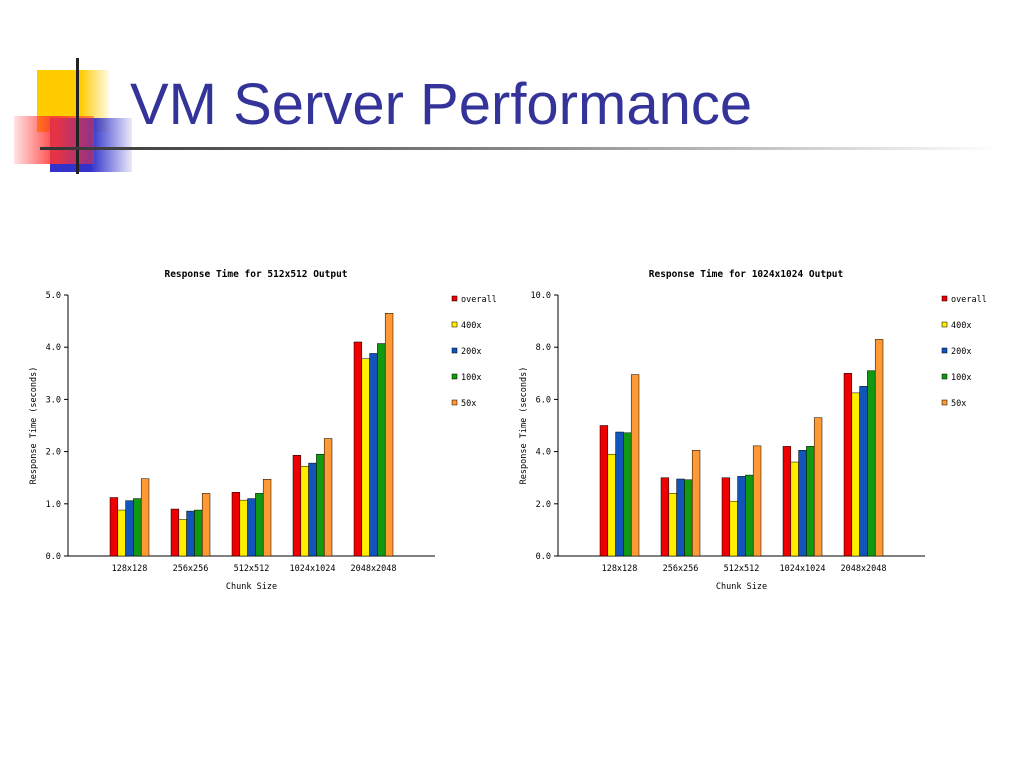 The image size is (1024, 768). Describe the element at coordinates (543, 400) in the screenshot. I see `y-tick-label: 6.0` at that location.